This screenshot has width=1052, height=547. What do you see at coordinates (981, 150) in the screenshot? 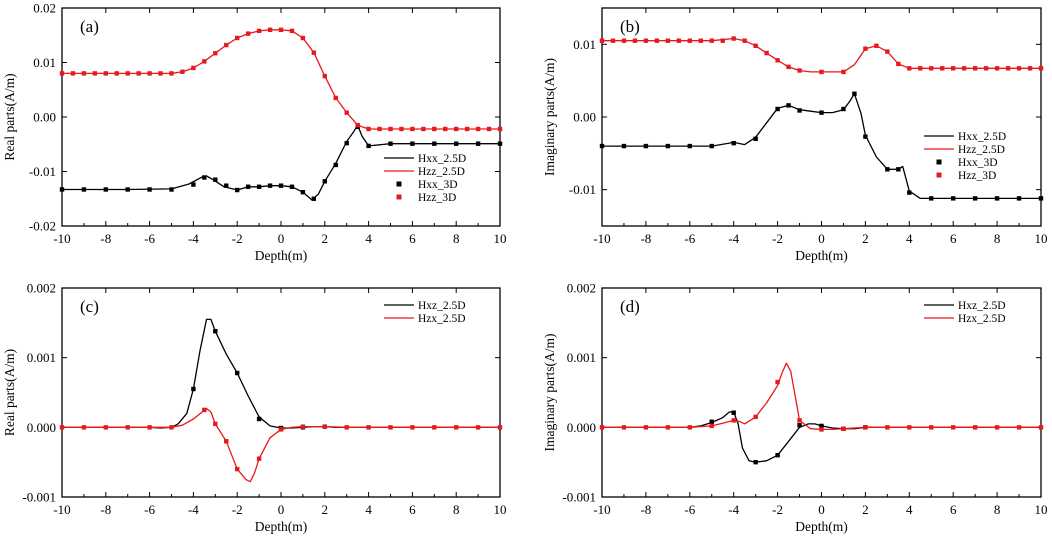
I see `legend-label: Hzz_2.5D` at bounding box center [981, 150].